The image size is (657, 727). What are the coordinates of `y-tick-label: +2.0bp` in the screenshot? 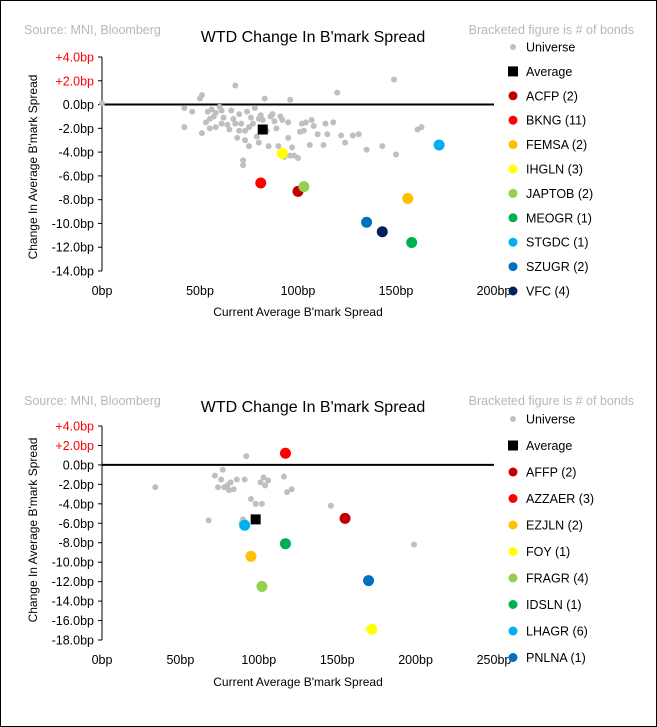 It's located at (74, 446).